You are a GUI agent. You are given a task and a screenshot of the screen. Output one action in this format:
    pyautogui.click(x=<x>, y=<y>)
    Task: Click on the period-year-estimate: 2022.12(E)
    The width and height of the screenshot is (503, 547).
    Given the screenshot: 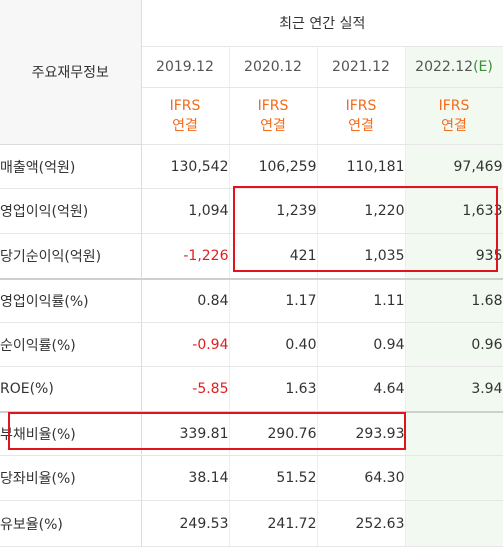 What is the action you would take?
    pyautogui.click(x=454, y=67)
    